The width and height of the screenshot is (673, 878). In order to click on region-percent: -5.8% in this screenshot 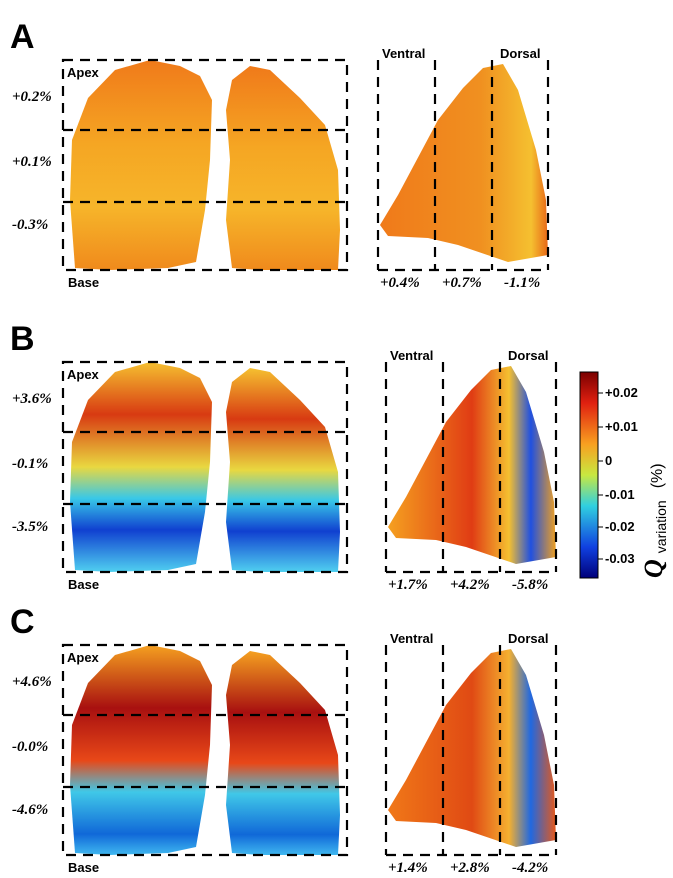, I will do `click(530, 585)`.